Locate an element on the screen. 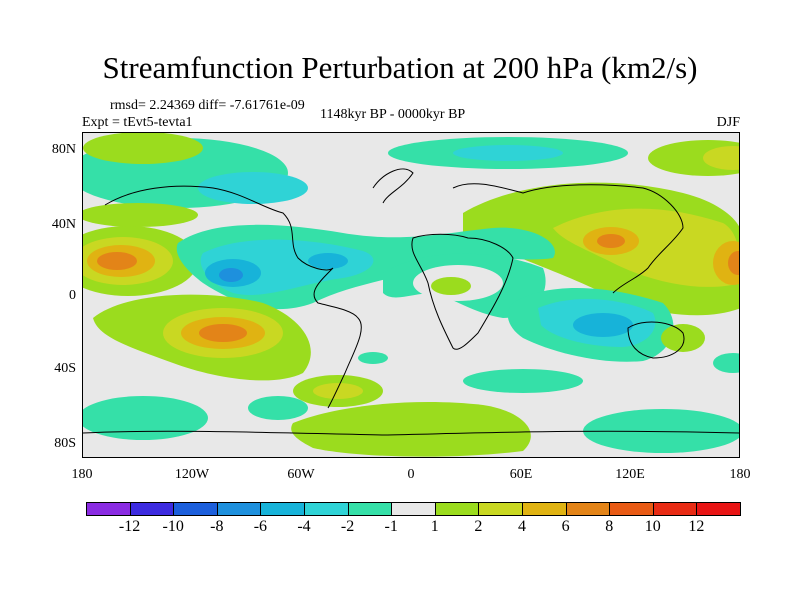 The image size is (800, 600). colorbar-level-label: 6 is located at coordinates (565, 526).